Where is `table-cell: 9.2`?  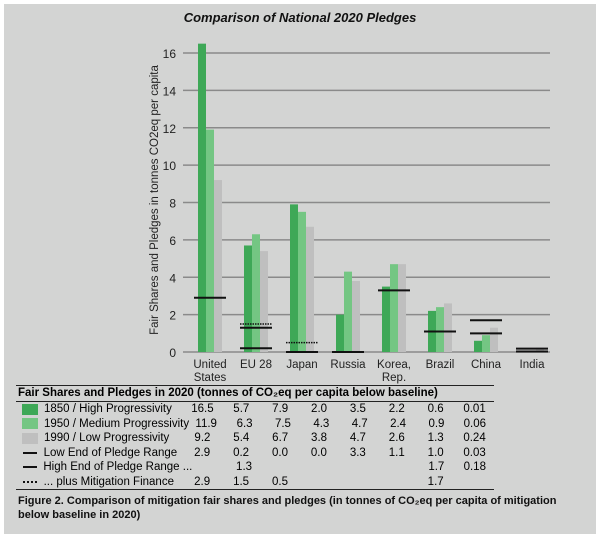
table-cell: 9.2 is located at coordinates (202, 438).